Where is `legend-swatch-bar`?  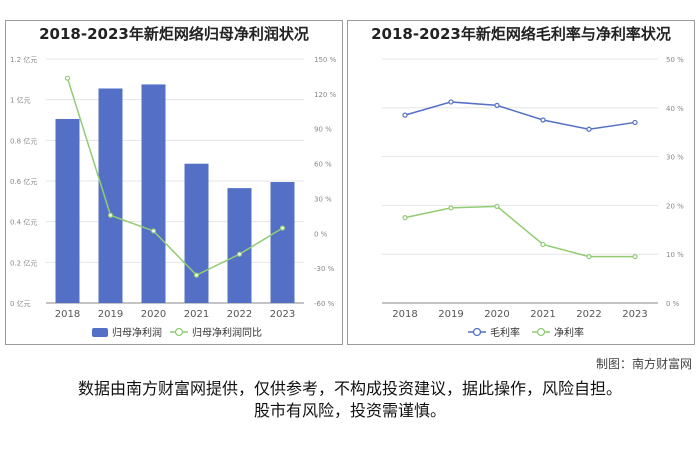 legend-swatch-bar is located at coordinates (100, 332).